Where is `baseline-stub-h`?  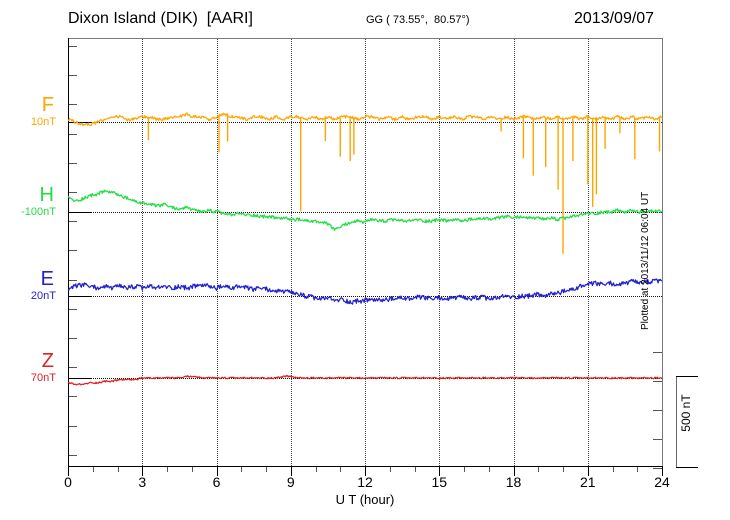 baseline-stub-h is located at coordinates (80, 212).